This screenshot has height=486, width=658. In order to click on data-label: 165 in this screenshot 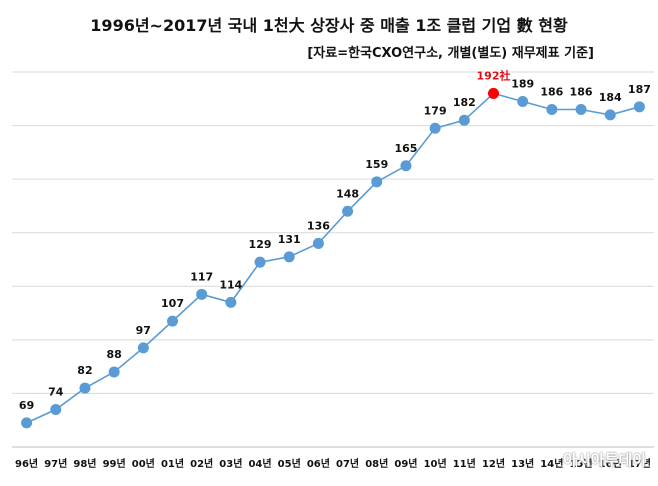, I will do `click(405, 148)`.